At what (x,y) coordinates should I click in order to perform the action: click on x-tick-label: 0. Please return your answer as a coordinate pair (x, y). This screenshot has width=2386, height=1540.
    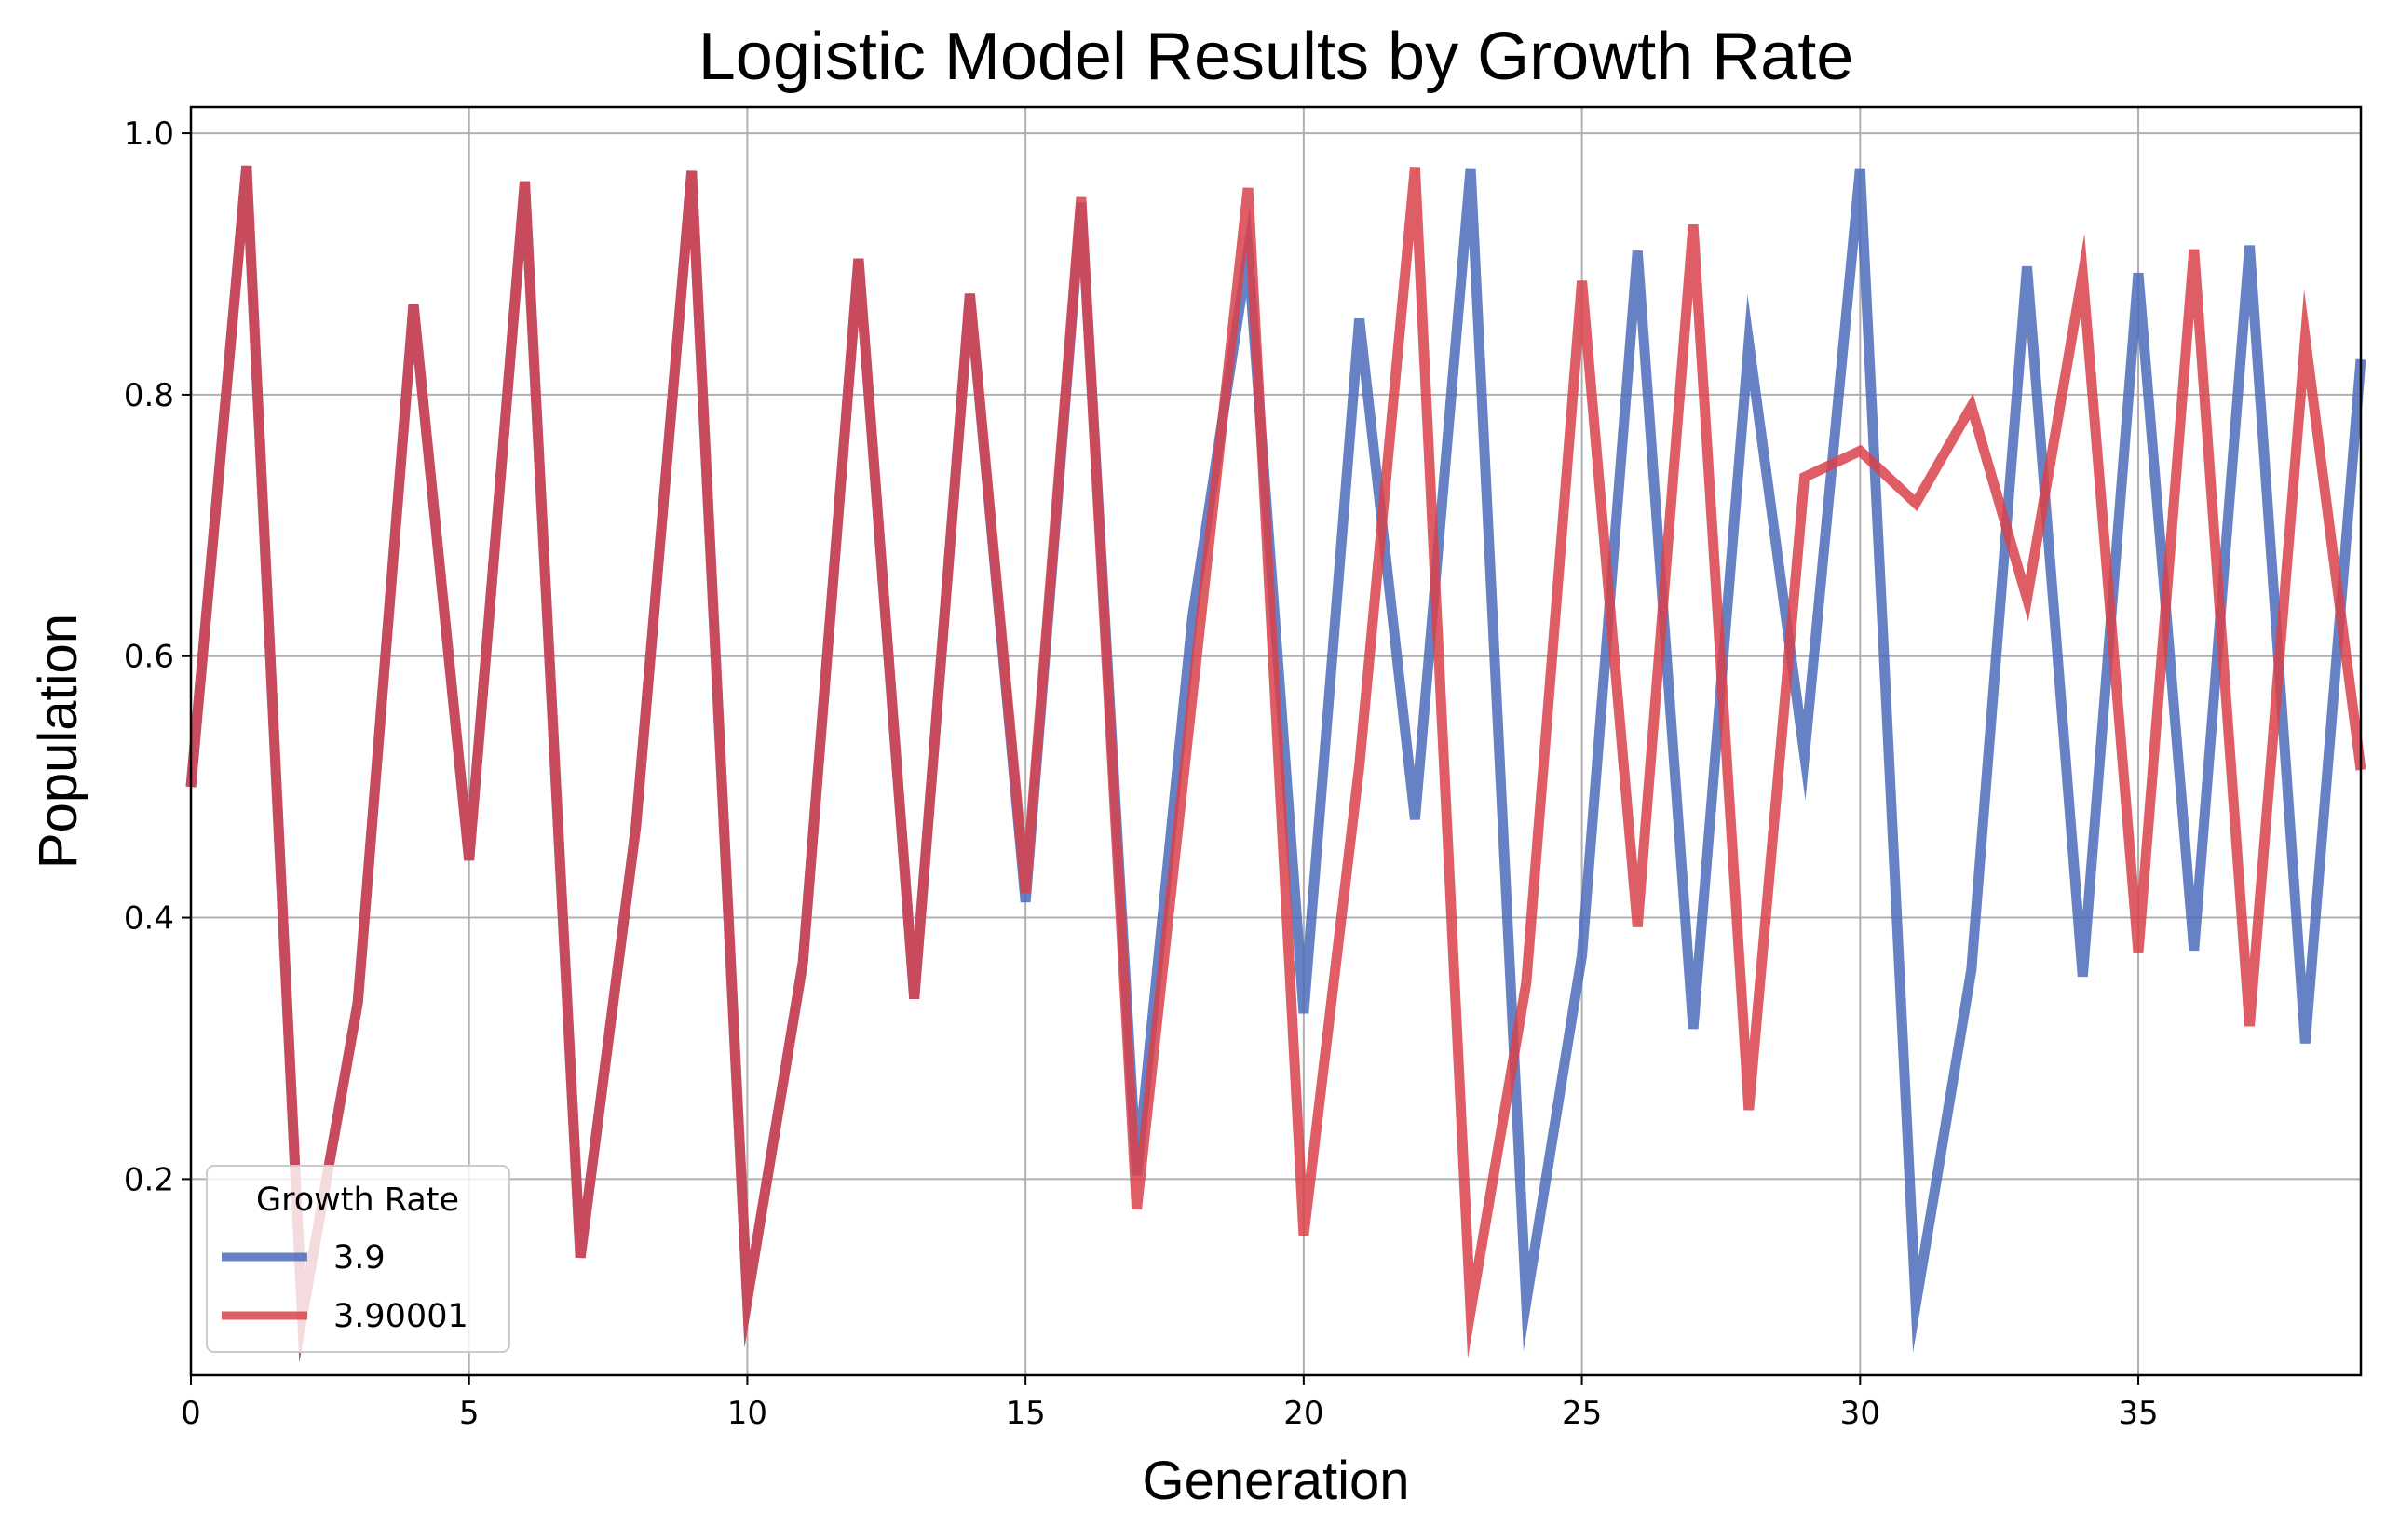
    Looking at the image, I should click on (191, 1413).